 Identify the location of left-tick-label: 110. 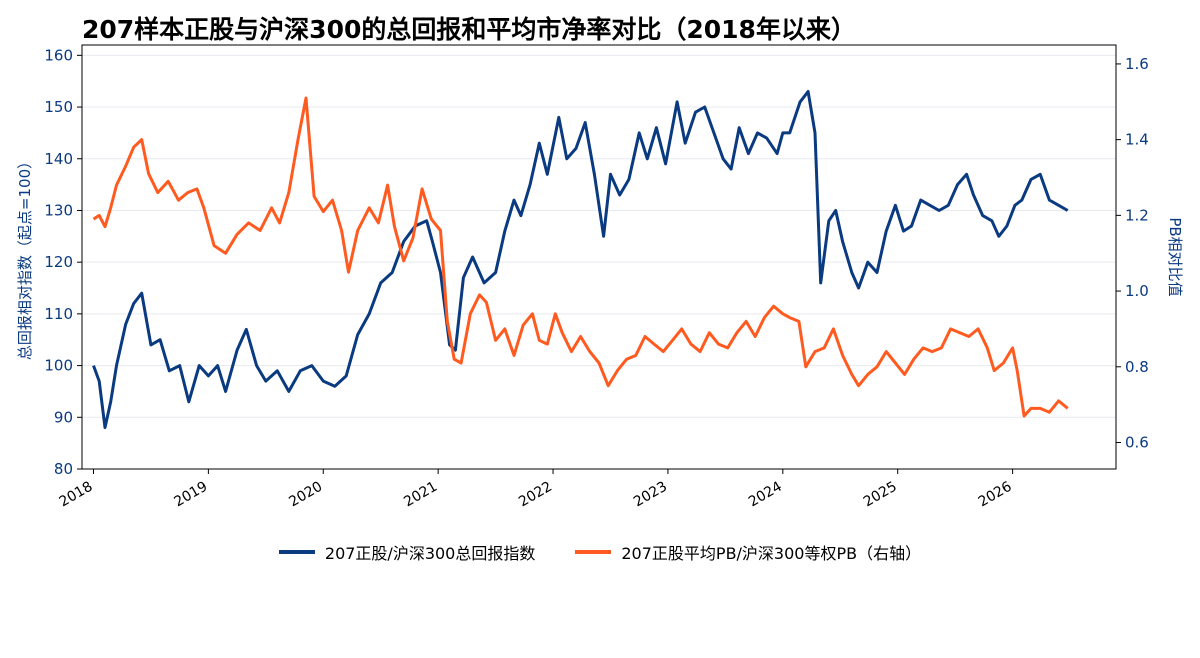
(58, 314).